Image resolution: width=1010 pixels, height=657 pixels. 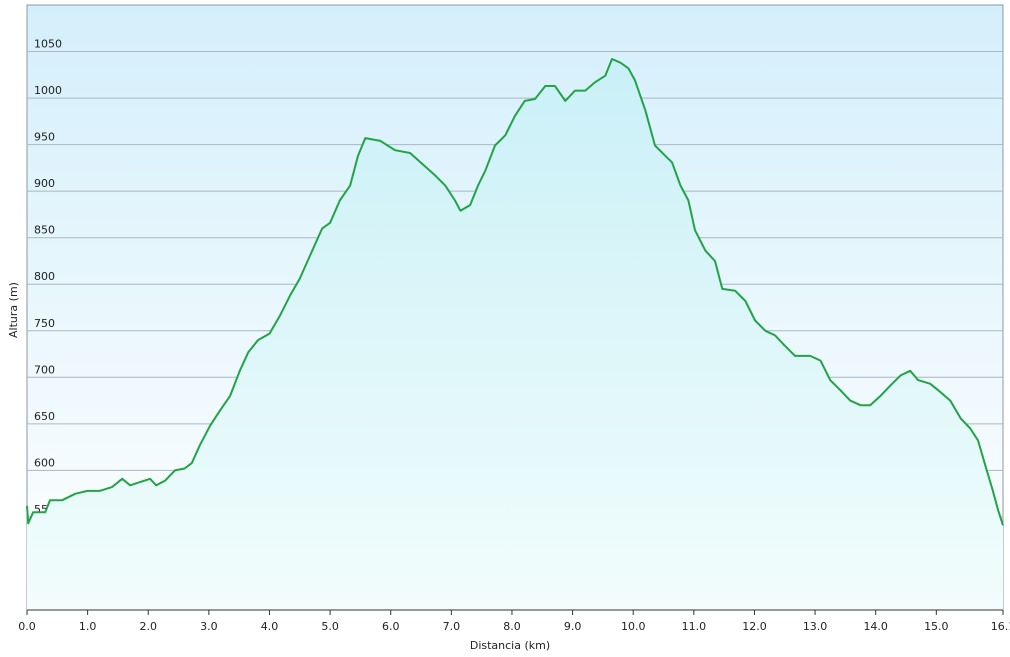 What do you see at coordinates (512, 626) in the screenshot?
I see `x-tick-label: 8.0` at bounding box center [512, 626].